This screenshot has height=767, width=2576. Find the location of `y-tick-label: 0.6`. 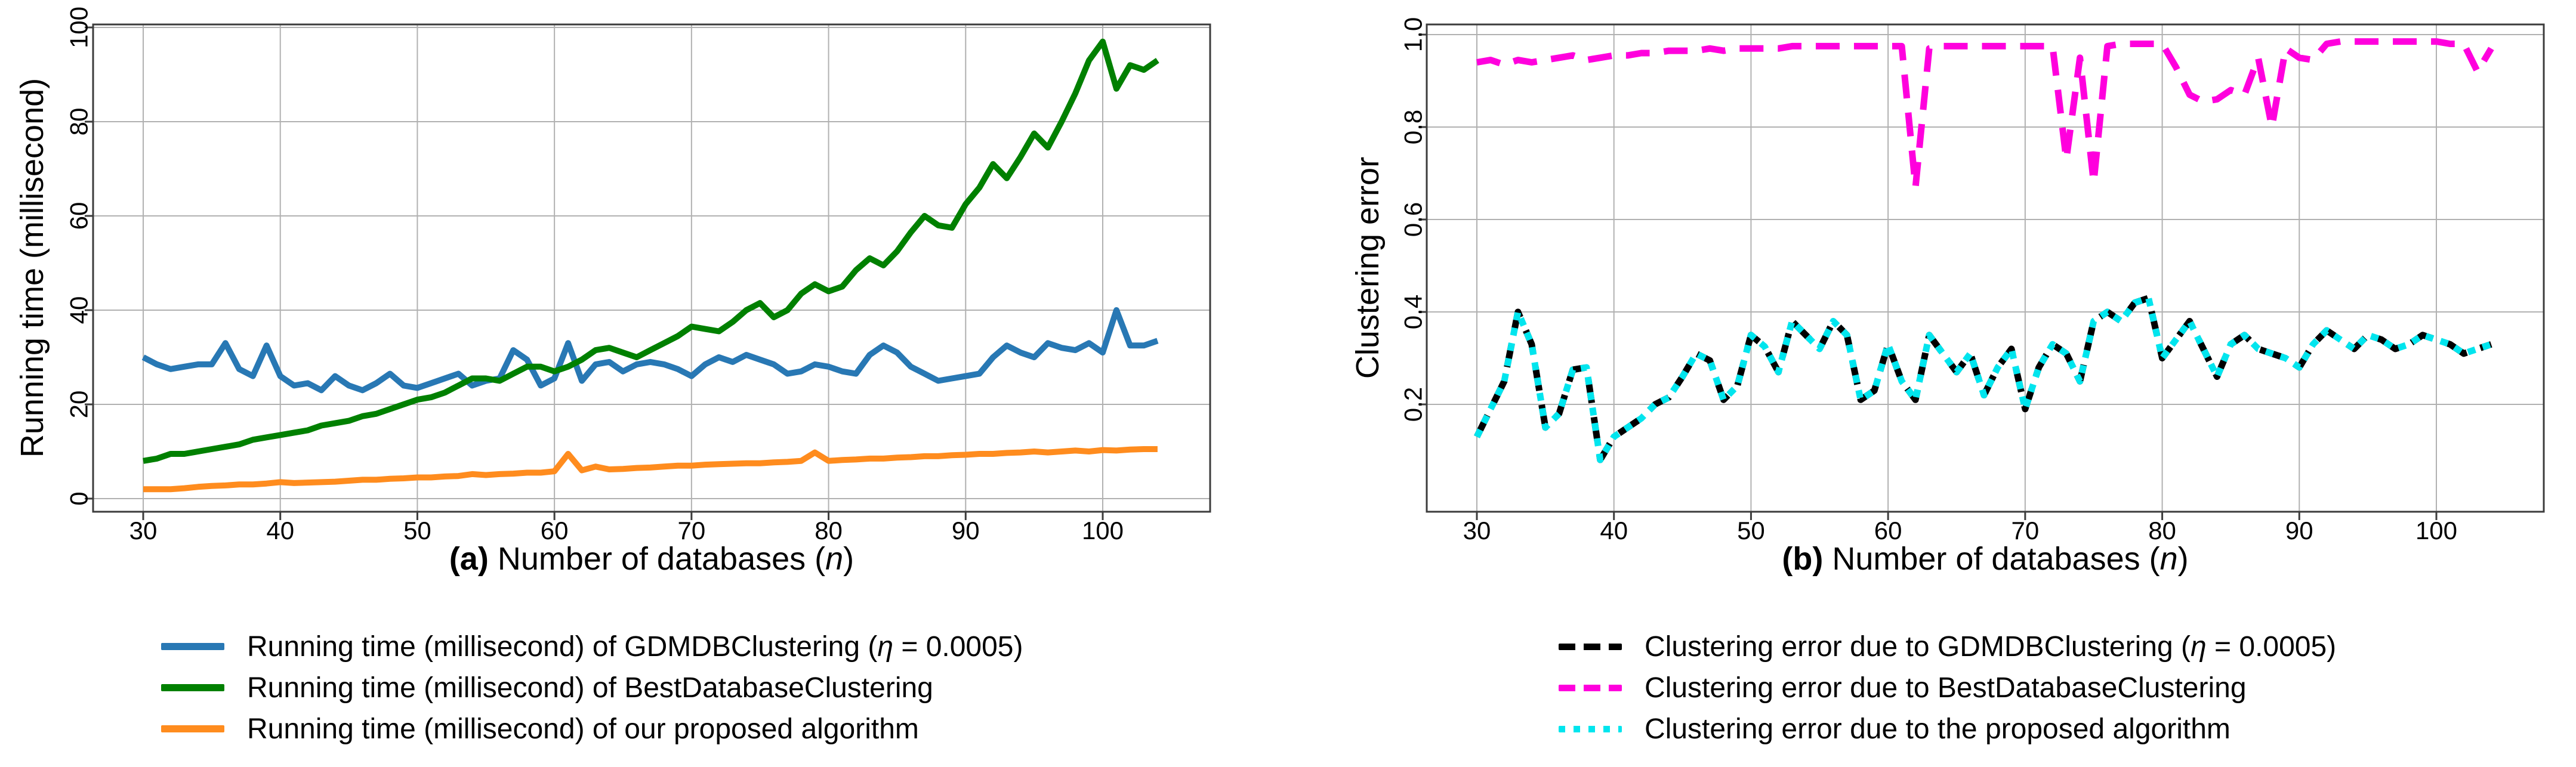

y-tick-label: 0.6 is located at coordinates (1413, 219).